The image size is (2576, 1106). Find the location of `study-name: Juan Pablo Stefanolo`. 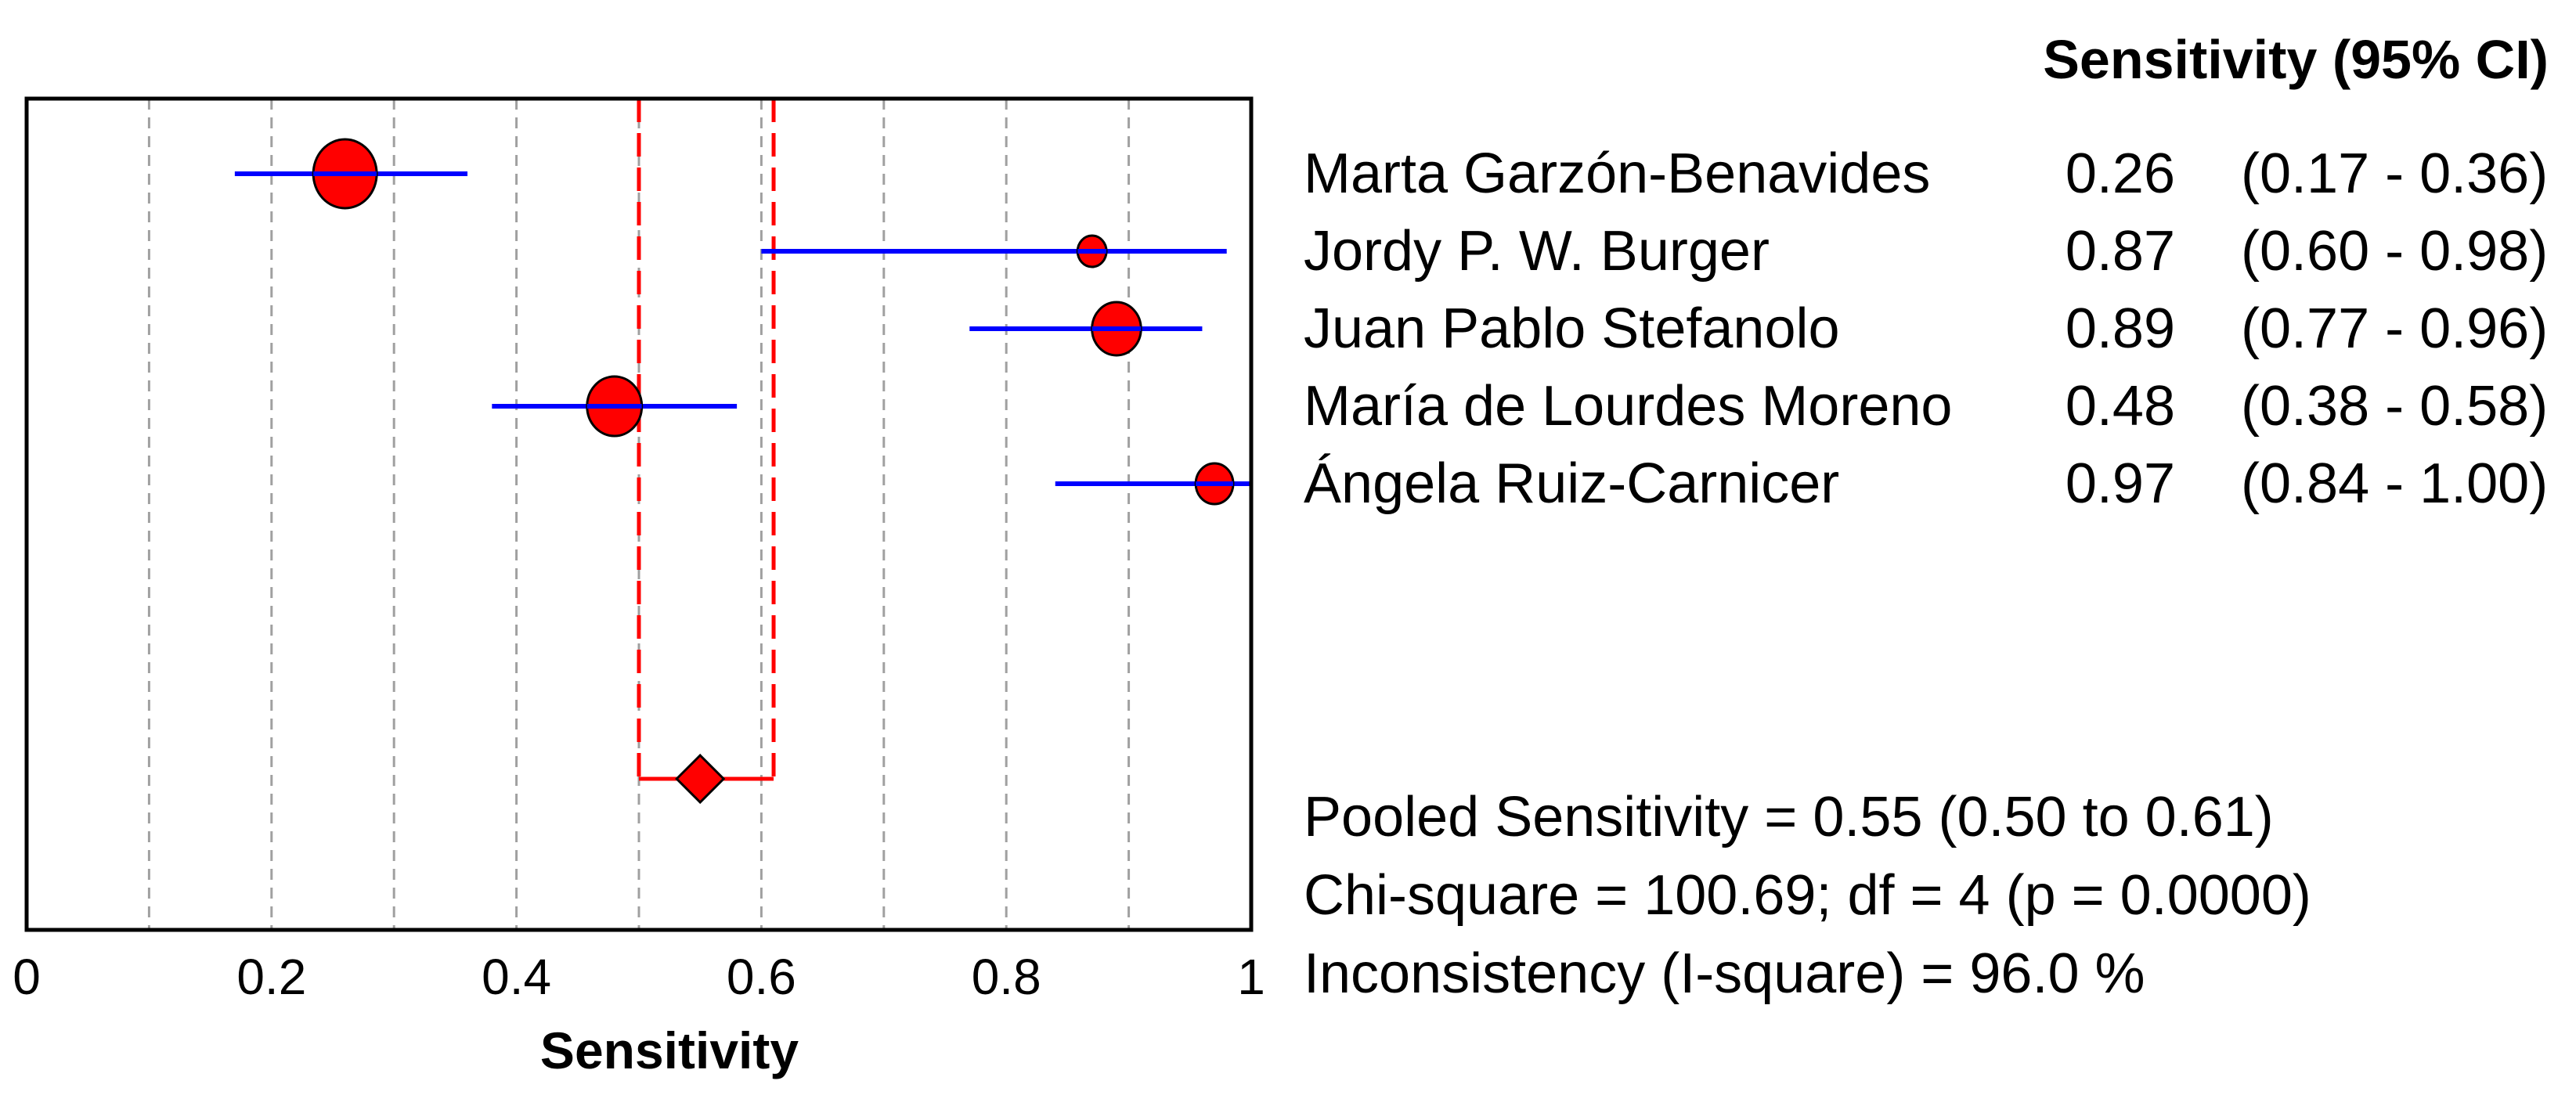

study-name: Juan Pablo Stefanolo is located at coordinates (1572, 328).